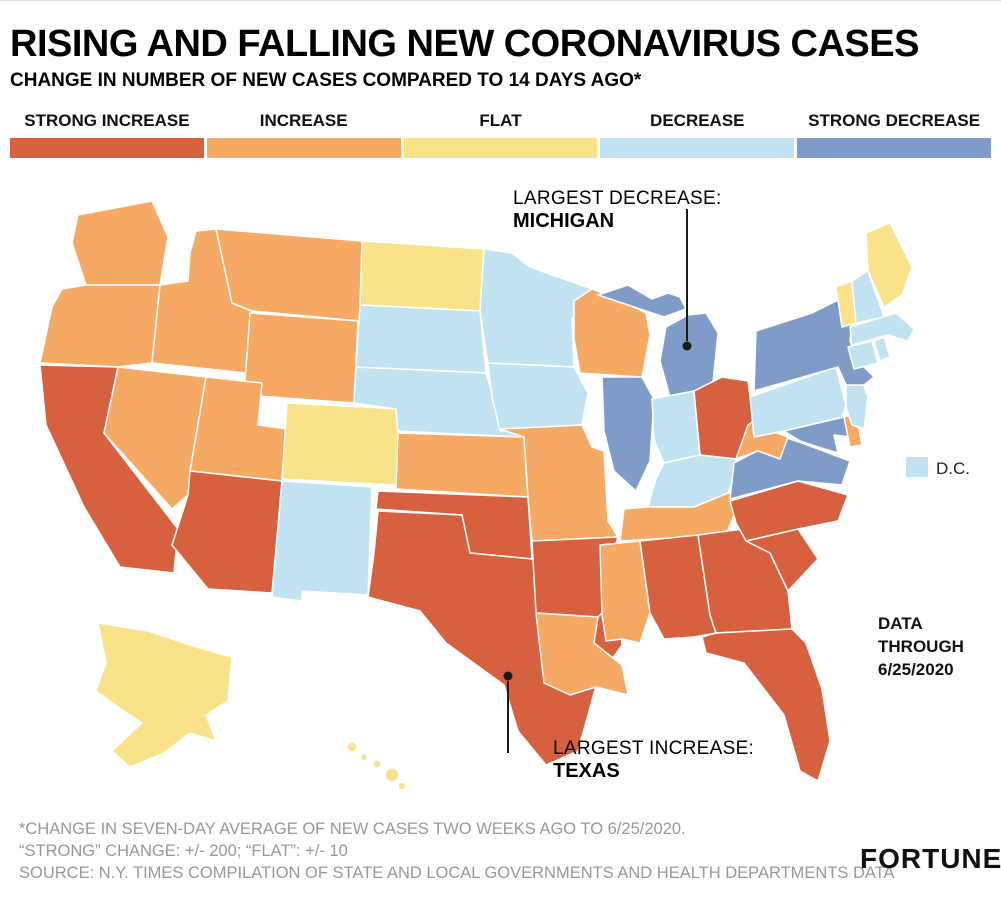 The width and height of the screenshot is (1001, 901). I want to click on michigan-annotation-dot, so click(687, 346).